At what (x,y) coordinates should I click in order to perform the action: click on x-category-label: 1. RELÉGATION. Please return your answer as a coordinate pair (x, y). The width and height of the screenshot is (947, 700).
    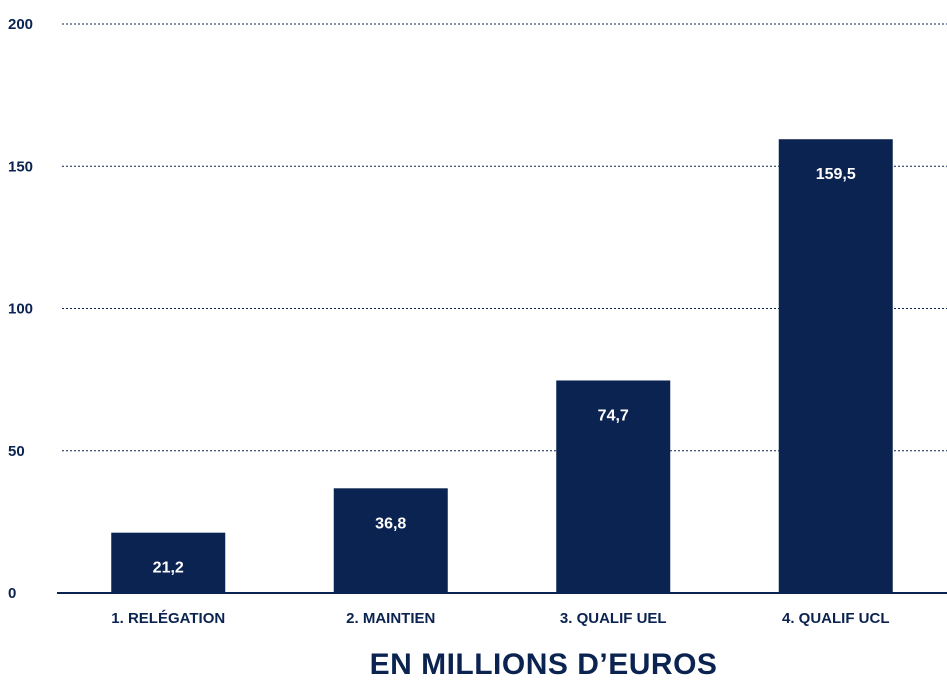
    Looking at the image, I should click on (168, 618).